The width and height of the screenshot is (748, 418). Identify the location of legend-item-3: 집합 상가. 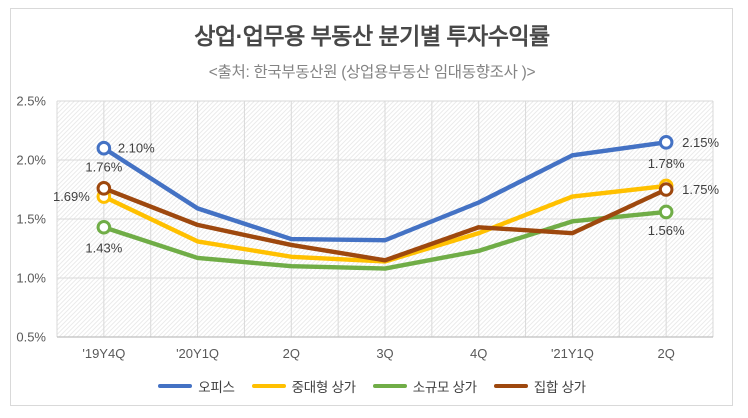
(539, 386).